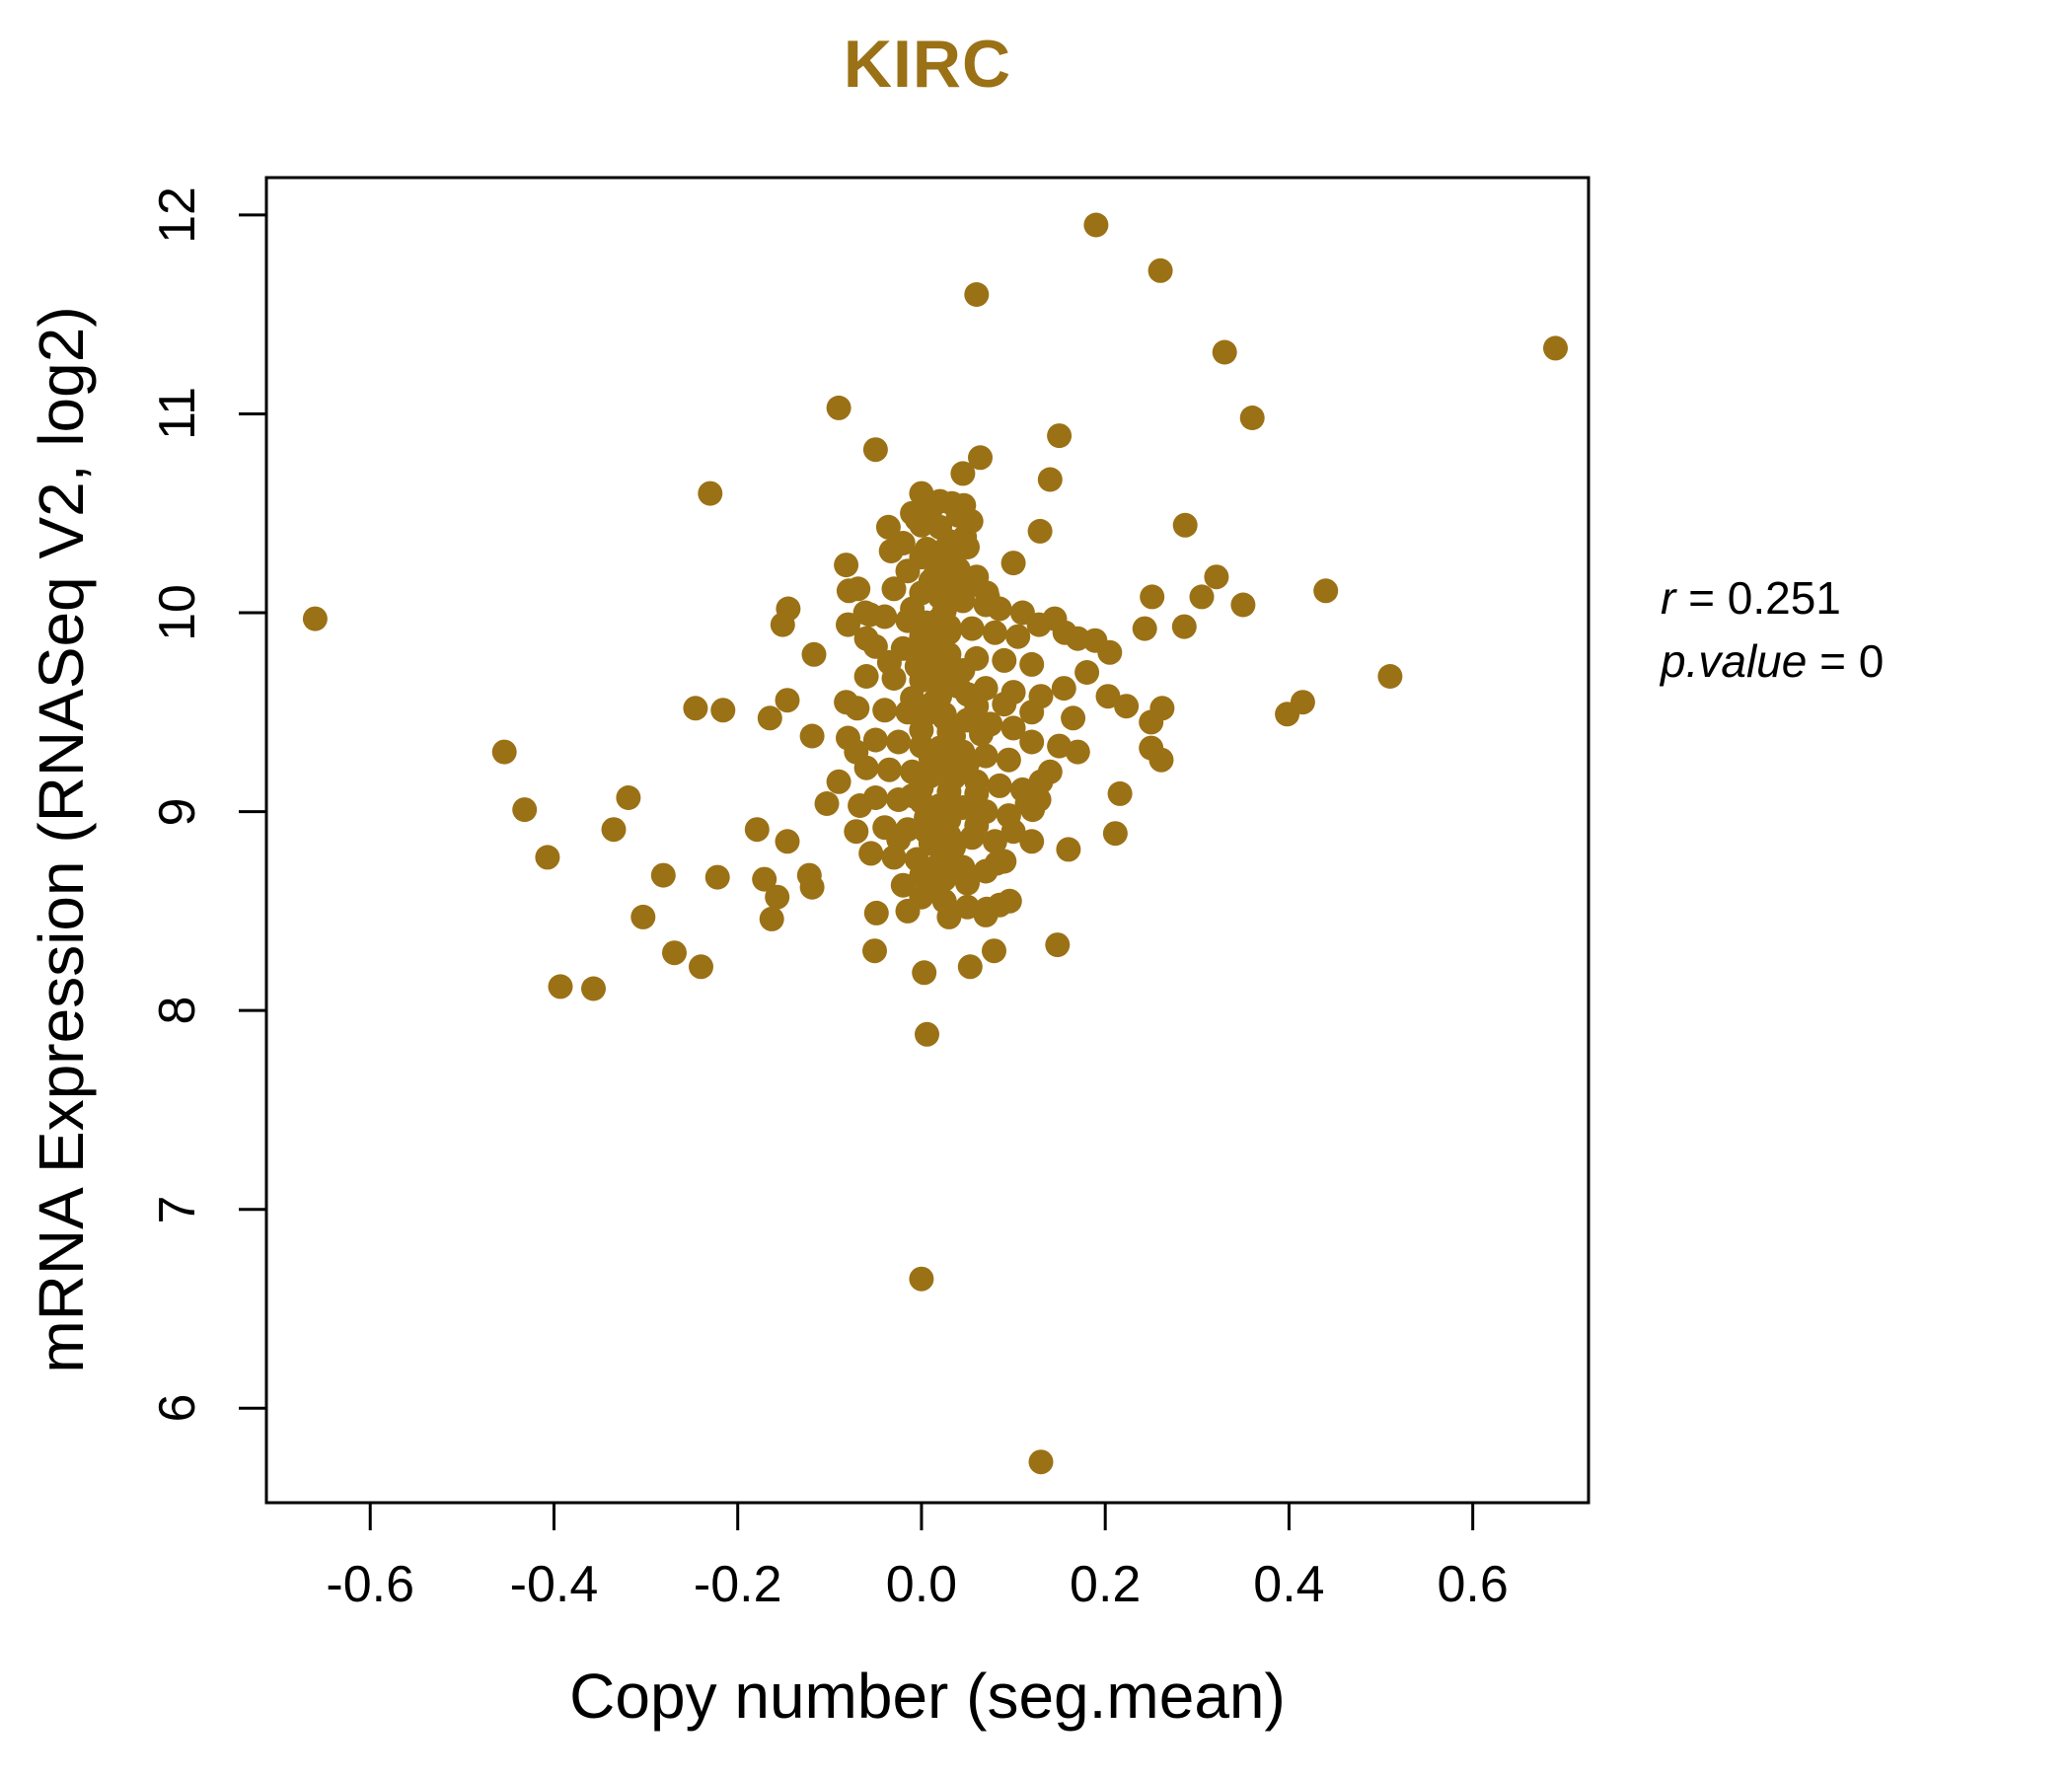 The width and height of the screenshot is (2072, 1776). Describe the element at coordinates (1289, 1585) in the screenshot. I see `x-tick-label: 0.4` at that location.